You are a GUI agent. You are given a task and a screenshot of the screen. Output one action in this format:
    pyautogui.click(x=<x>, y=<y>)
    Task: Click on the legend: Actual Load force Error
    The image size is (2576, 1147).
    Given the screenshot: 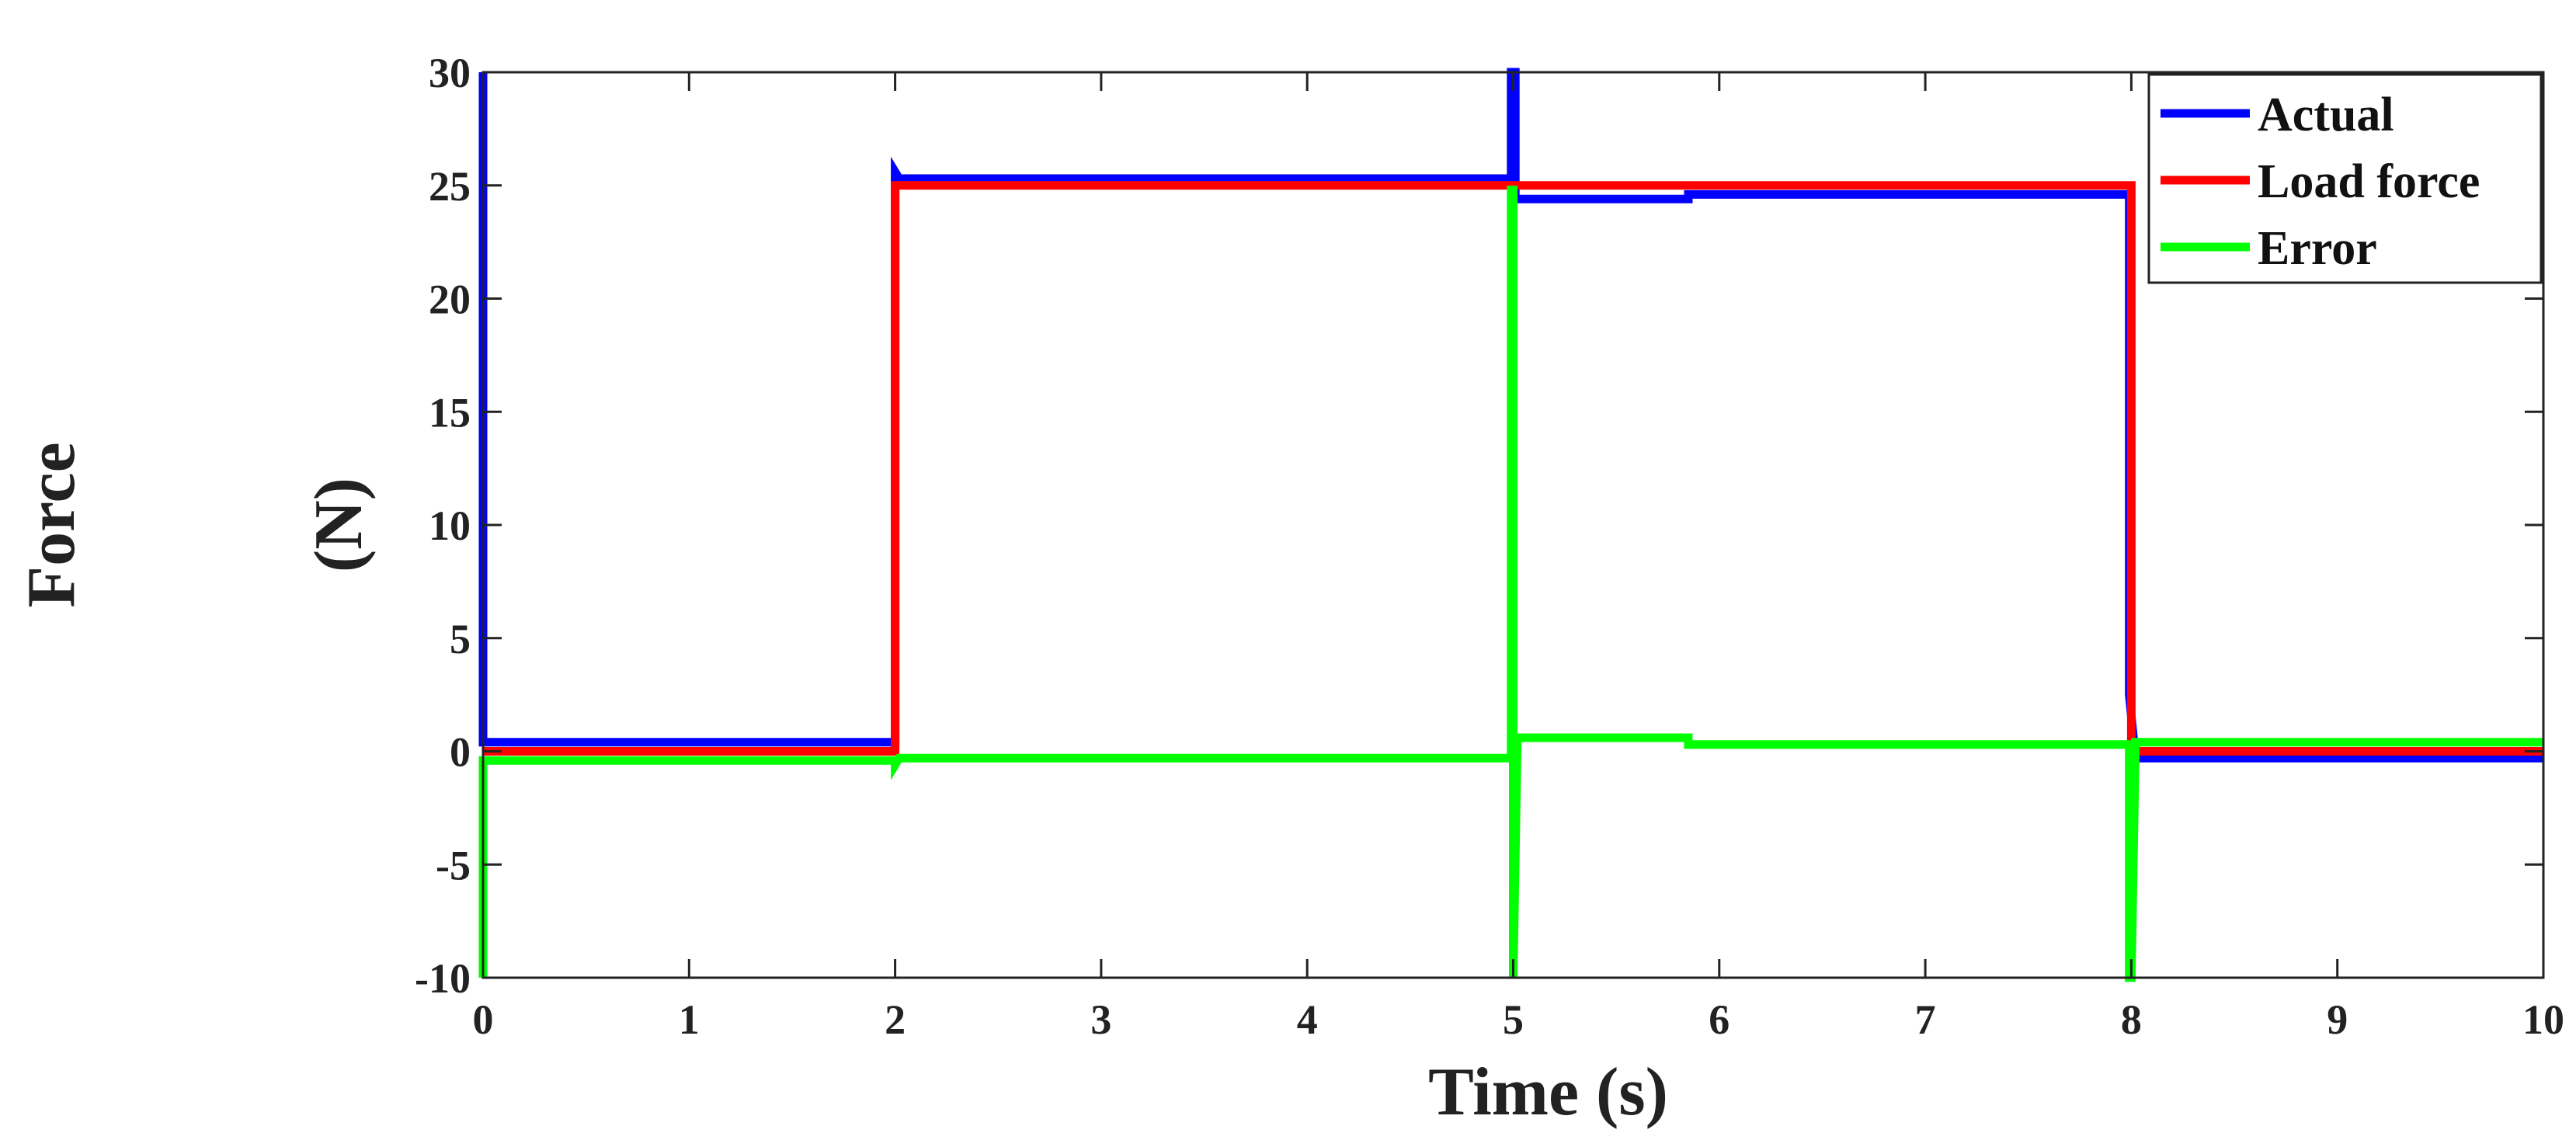 What is the action you would take?
    pyautogui.click(x=2345, y=179)
    